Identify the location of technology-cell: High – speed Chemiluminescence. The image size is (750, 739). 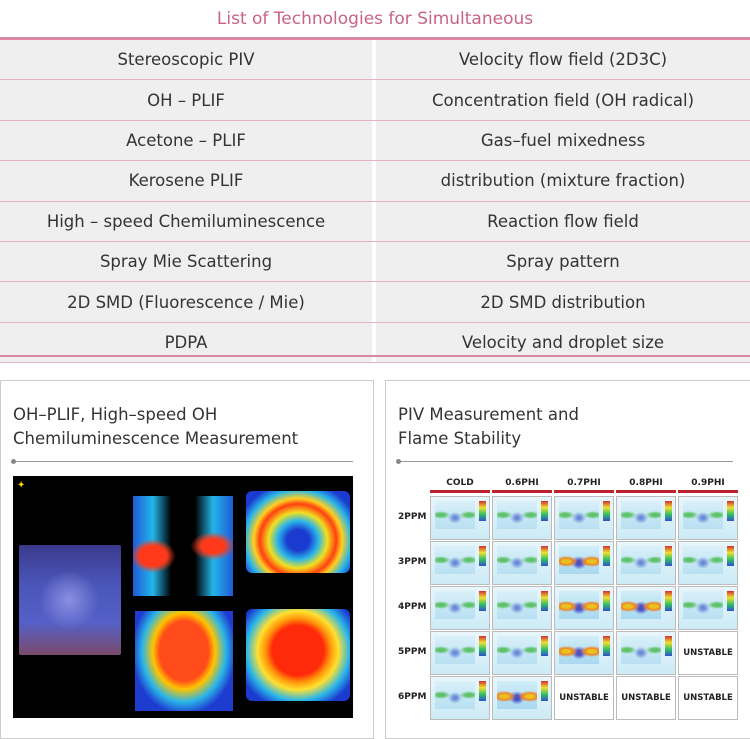
(186, 221).